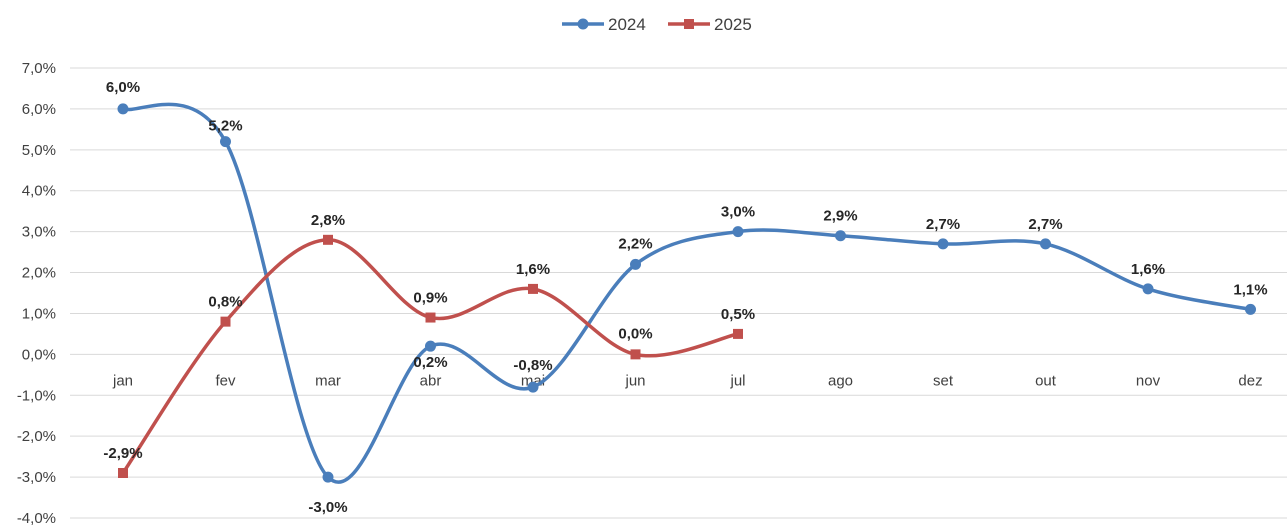 The image size is (1287, 530). I want to click on y-tick-label: -4,0%, so click(36, 517).